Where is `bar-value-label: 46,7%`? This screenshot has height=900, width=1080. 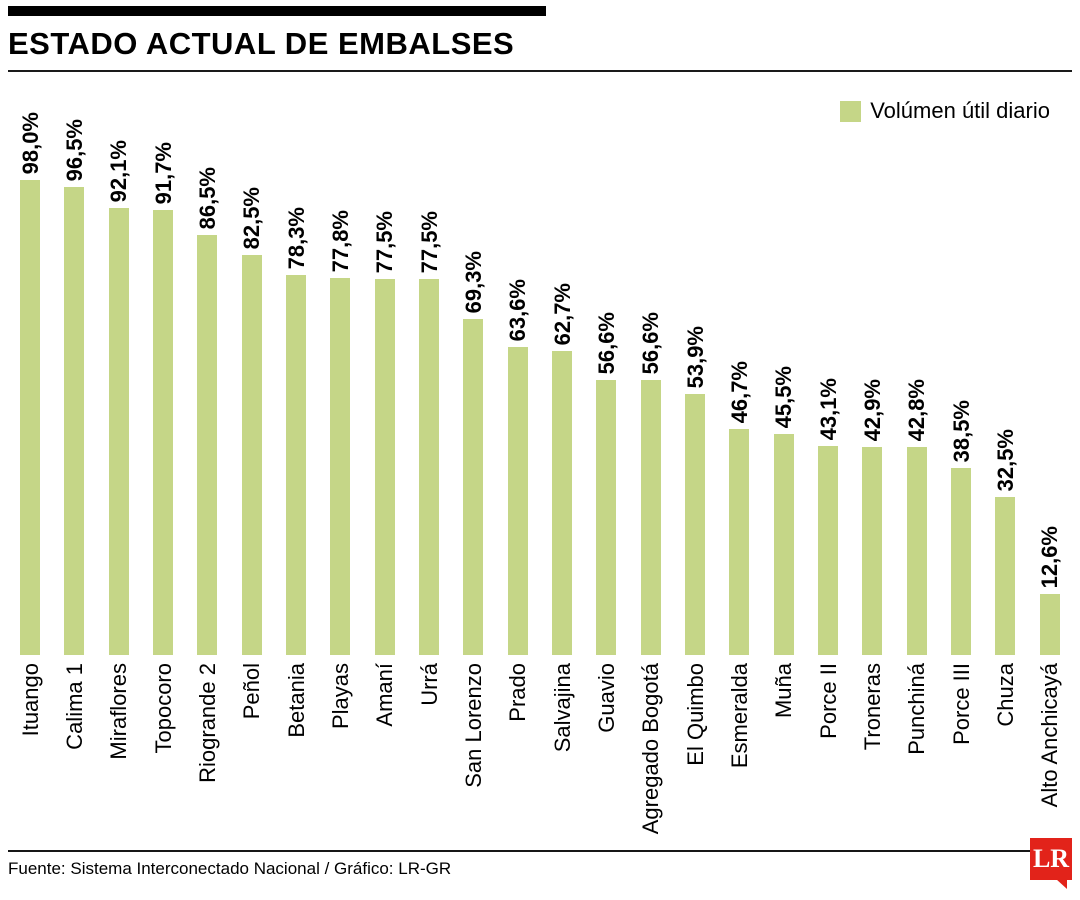 bar-value-label: 46,7% is located at coordinates (739, 391).